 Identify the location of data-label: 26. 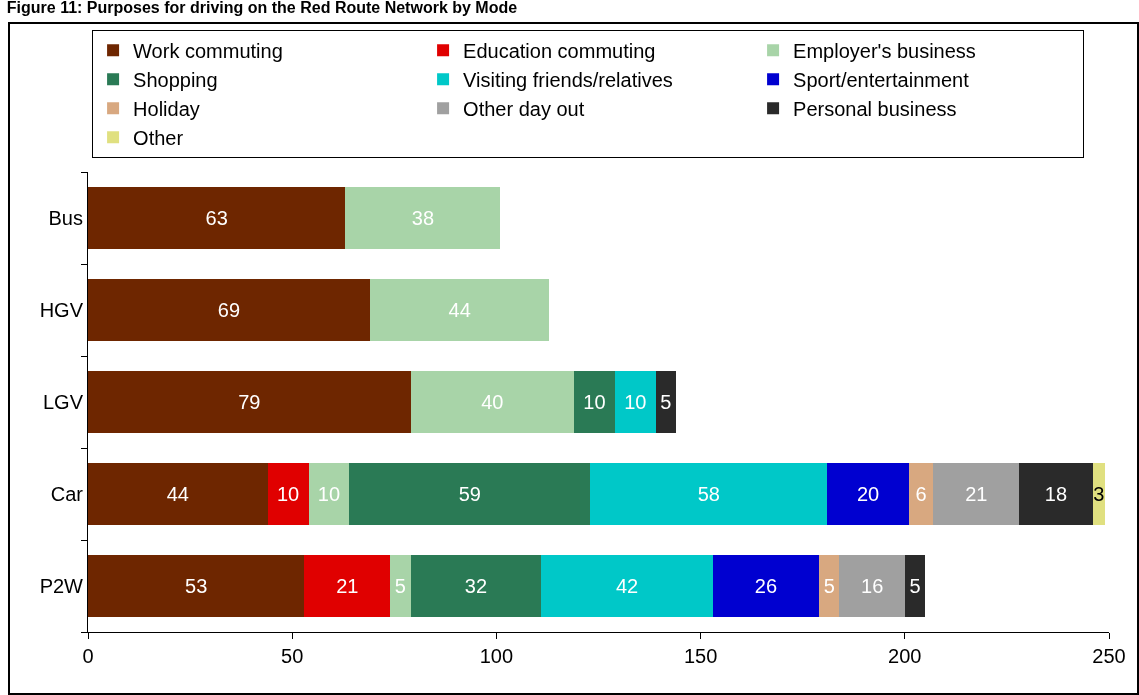
(766, 586).